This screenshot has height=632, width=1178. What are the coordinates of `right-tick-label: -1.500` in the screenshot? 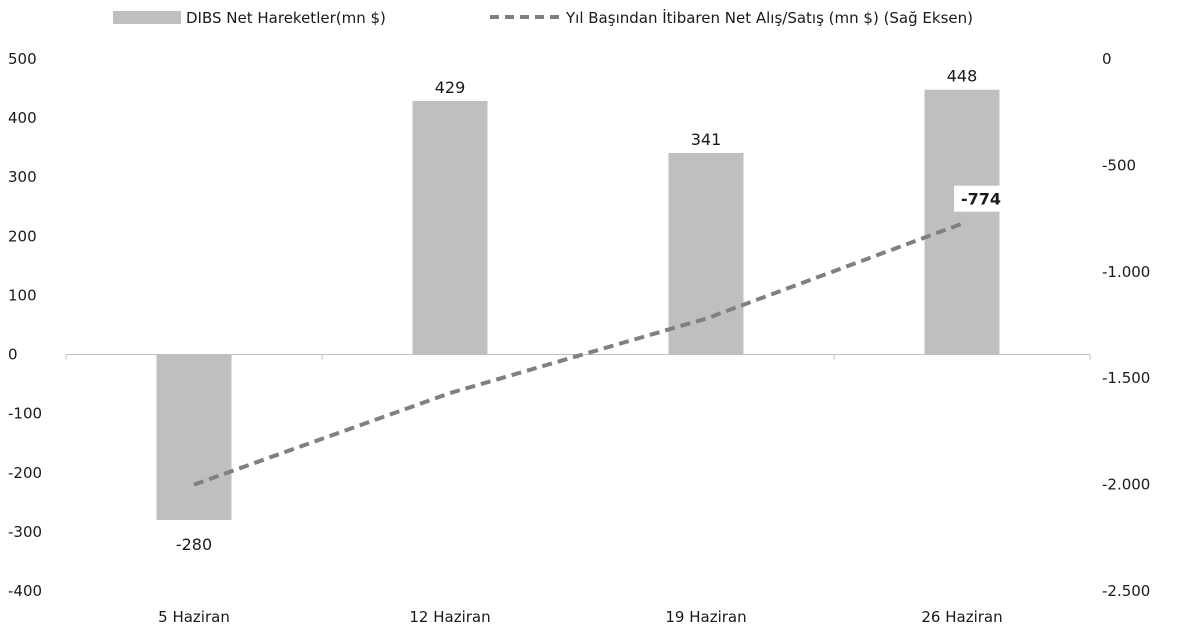 It's located at (1126, 378).